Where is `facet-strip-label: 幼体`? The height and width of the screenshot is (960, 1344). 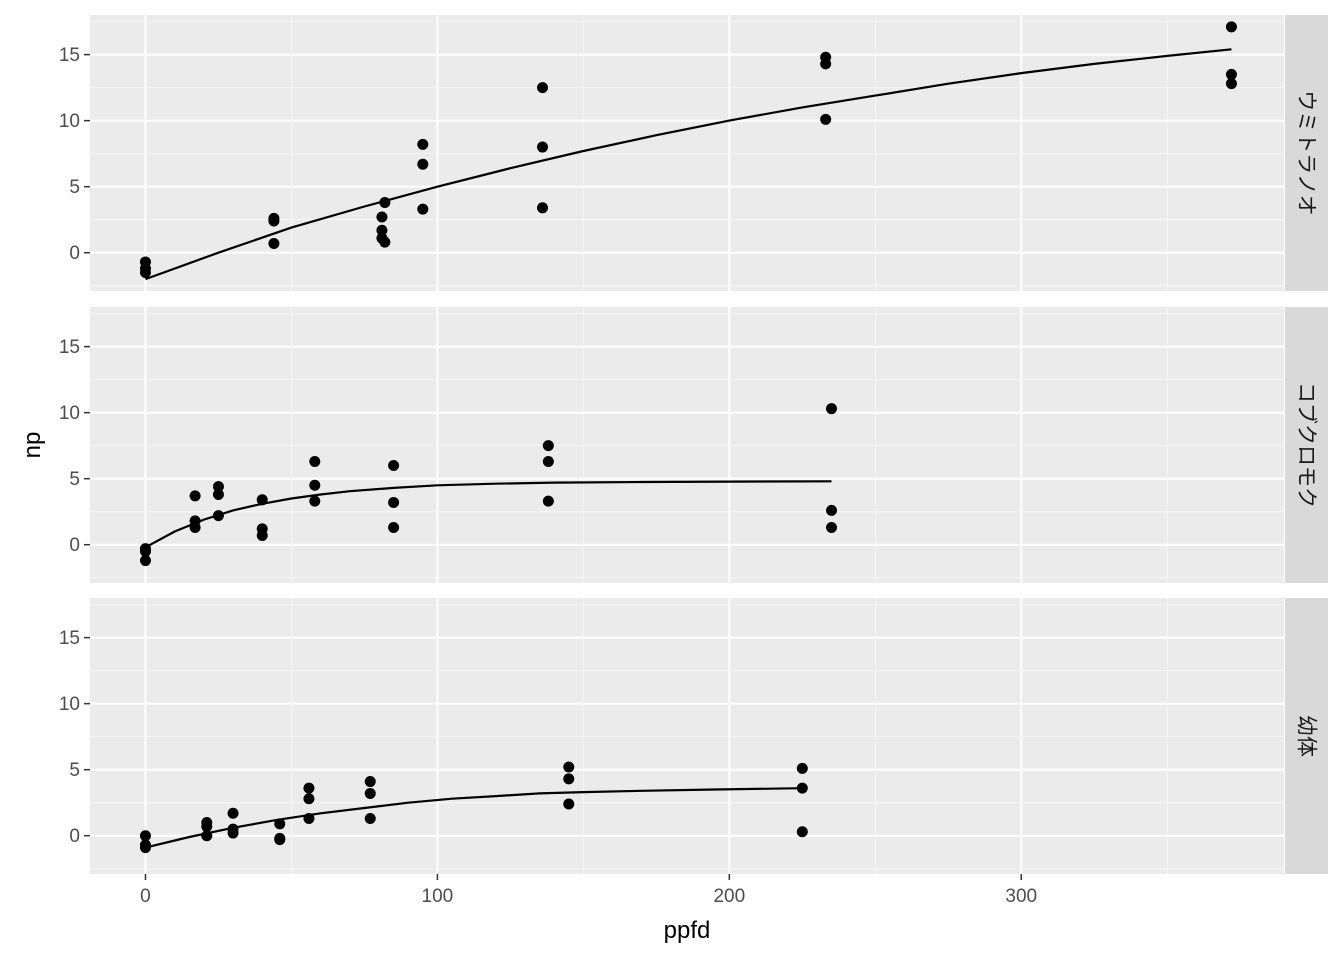 facet-strip-label: 幼体 is located at coordinates (1307, 736).